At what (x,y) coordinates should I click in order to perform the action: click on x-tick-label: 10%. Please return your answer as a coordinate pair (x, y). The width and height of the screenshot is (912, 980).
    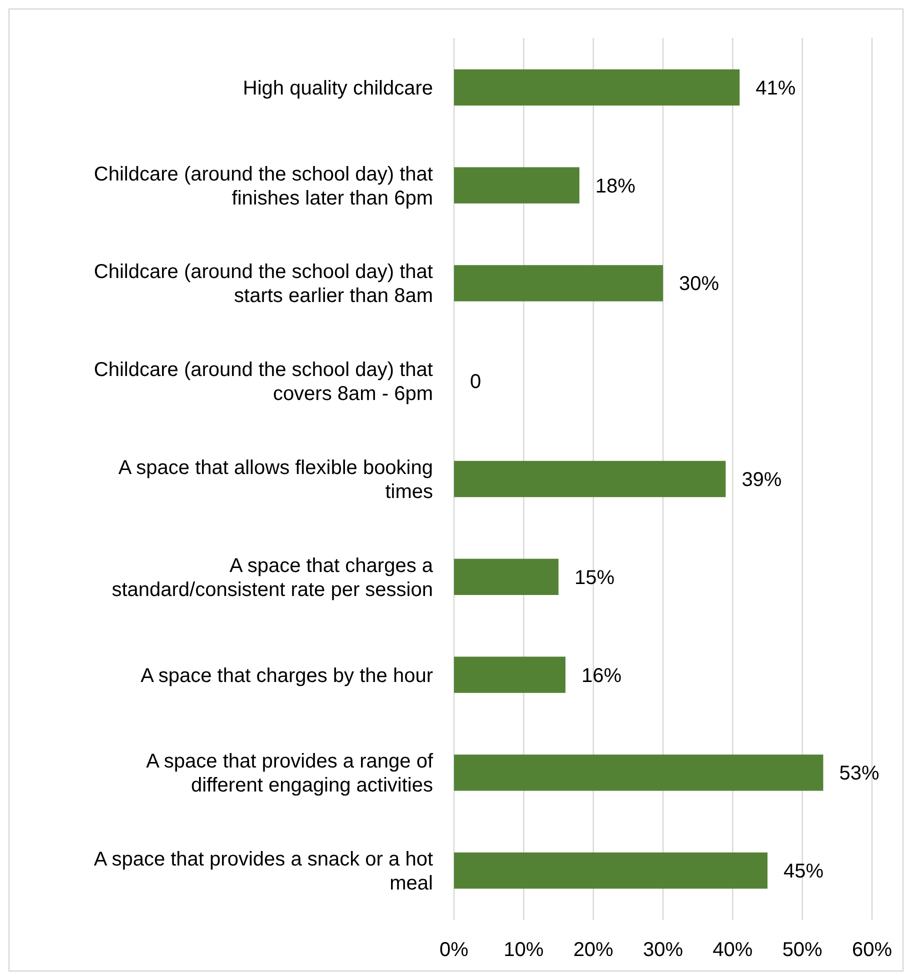
    Looking at the image, I should click on (524, 950).